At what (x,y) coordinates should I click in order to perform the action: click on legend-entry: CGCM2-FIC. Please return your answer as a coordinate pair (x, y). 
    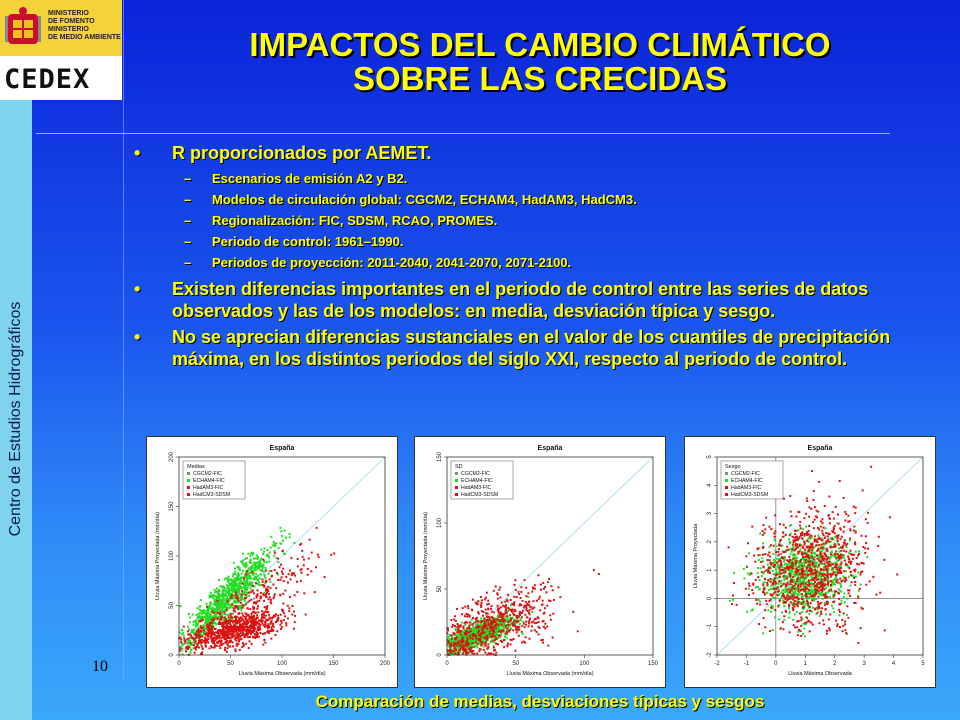
    Looking at the image, I should click on (475, 474).